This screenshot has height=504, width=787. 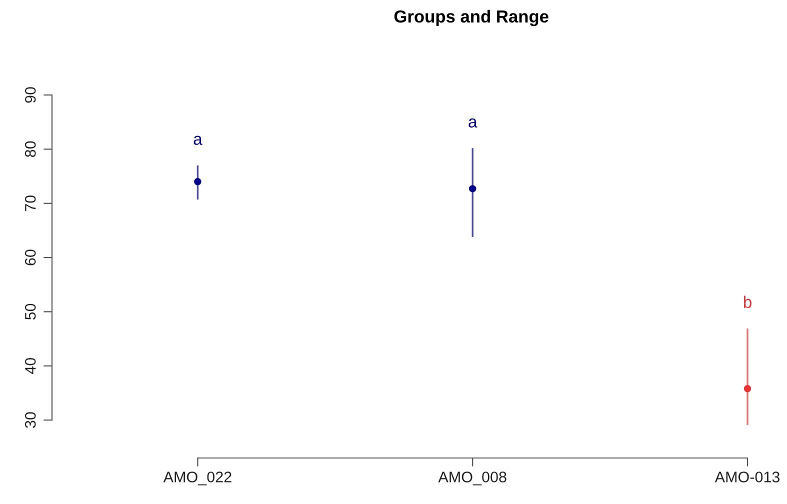 What do you see at coordinates (30, 149) in the screenshot?
I see `y-tick-label: 80` at bounding box center [30, 149].